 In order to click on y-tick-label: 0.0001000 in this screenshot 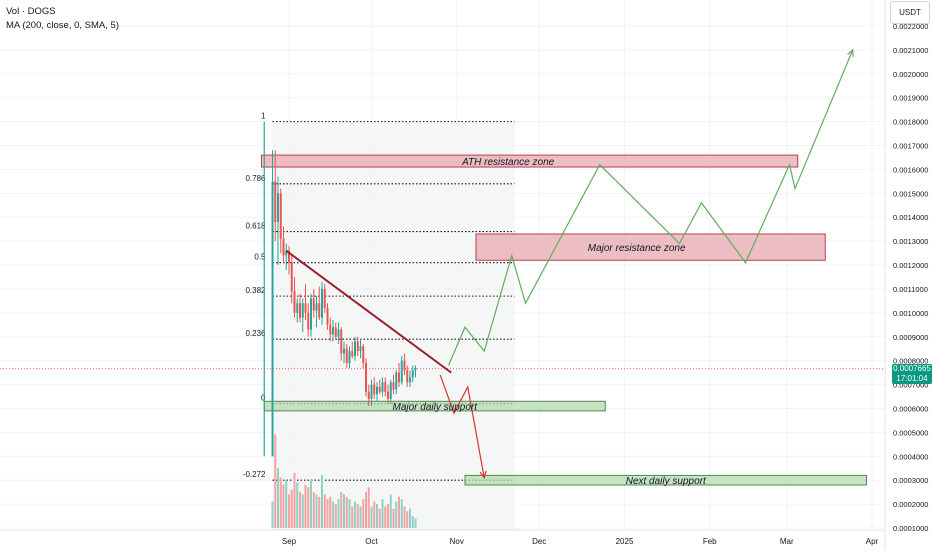, I will do `click(910, 528)`.